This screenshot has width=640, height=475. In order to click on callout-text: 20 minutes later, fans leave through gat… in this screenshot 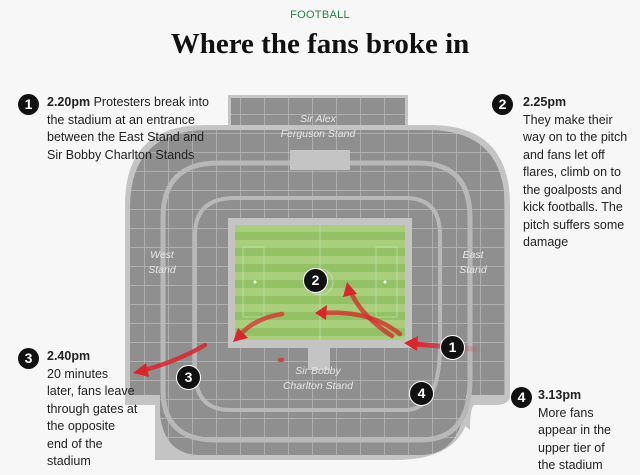, I will do `click(92, 417)`.